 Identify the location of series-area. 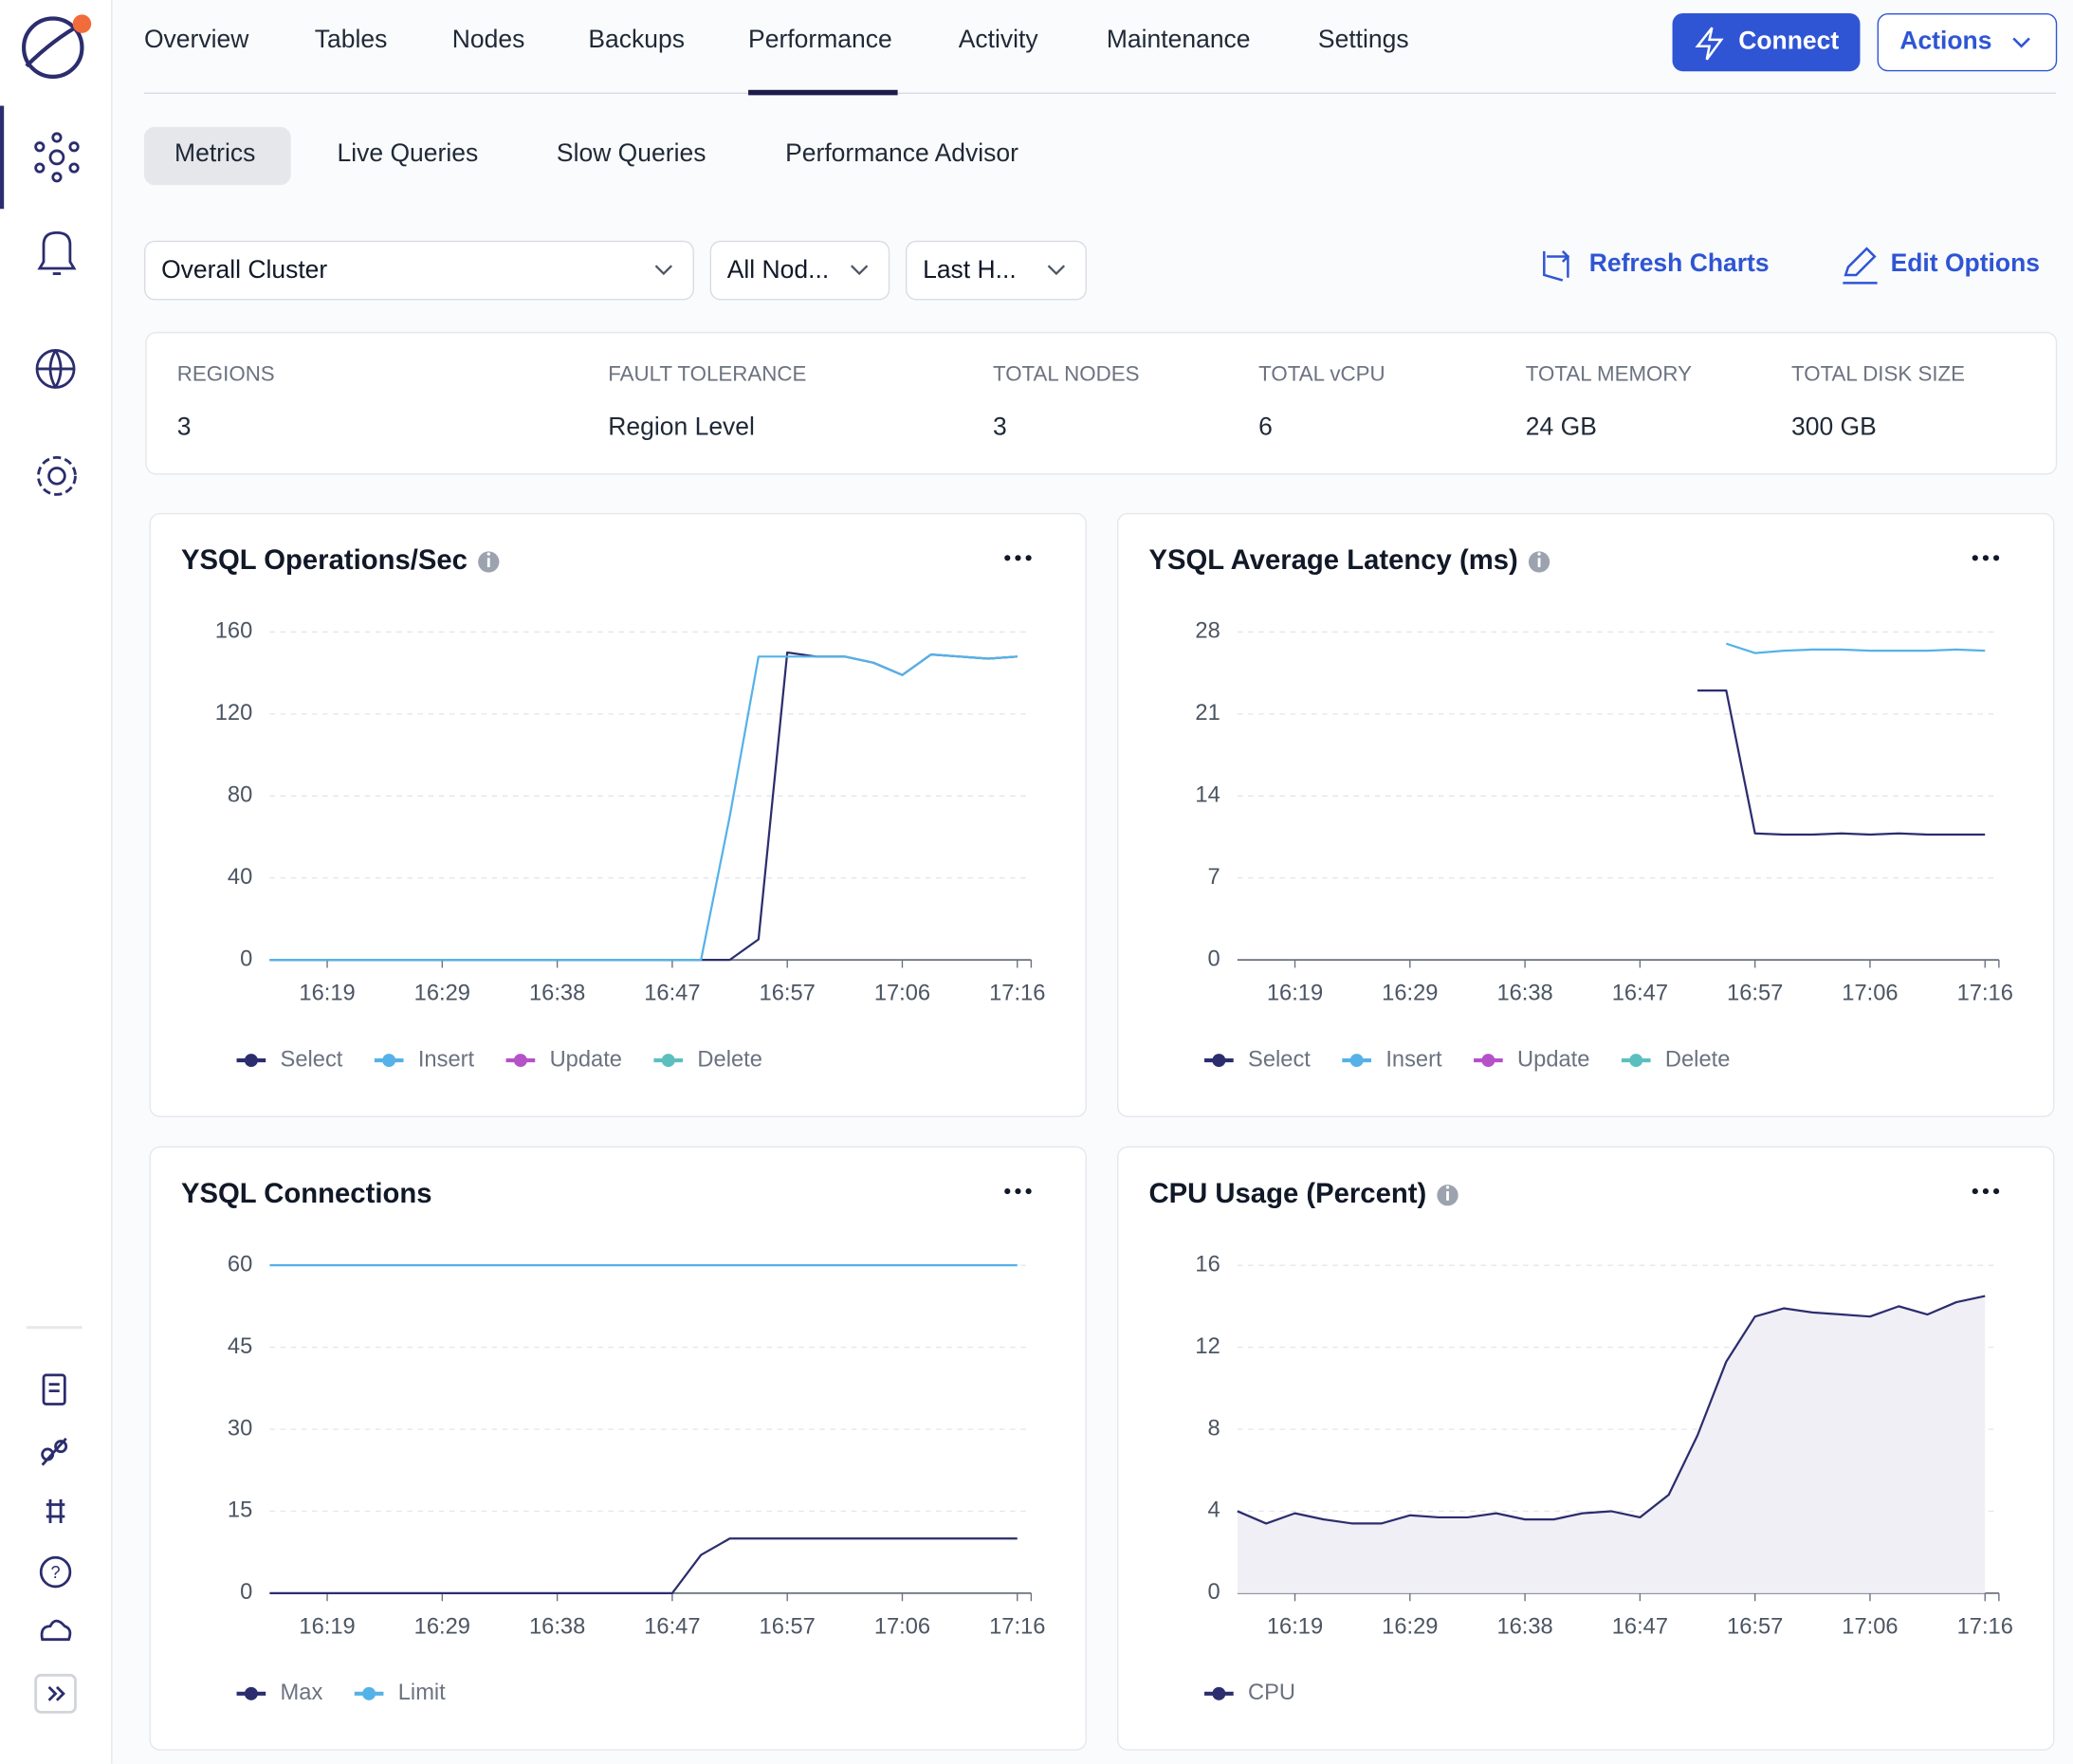
(1611, 1444).